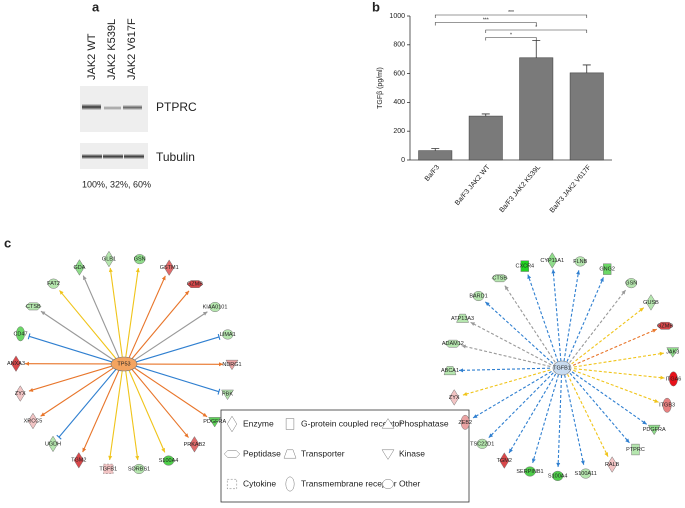  What do you see at coordinates (435, 149) in the screenshot?
I see `error-bar` at bounding box center [435, 149].